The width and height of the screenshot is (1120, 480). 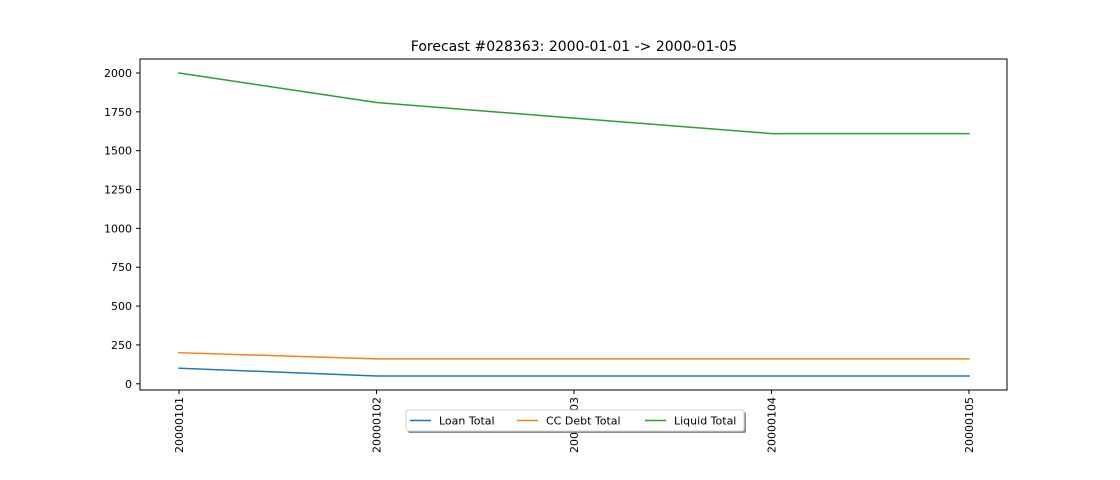 What do you see at coordinates (574, 103) in the screenshot?
I see `series-line-liquid-total` at bounding box center [574, 103].